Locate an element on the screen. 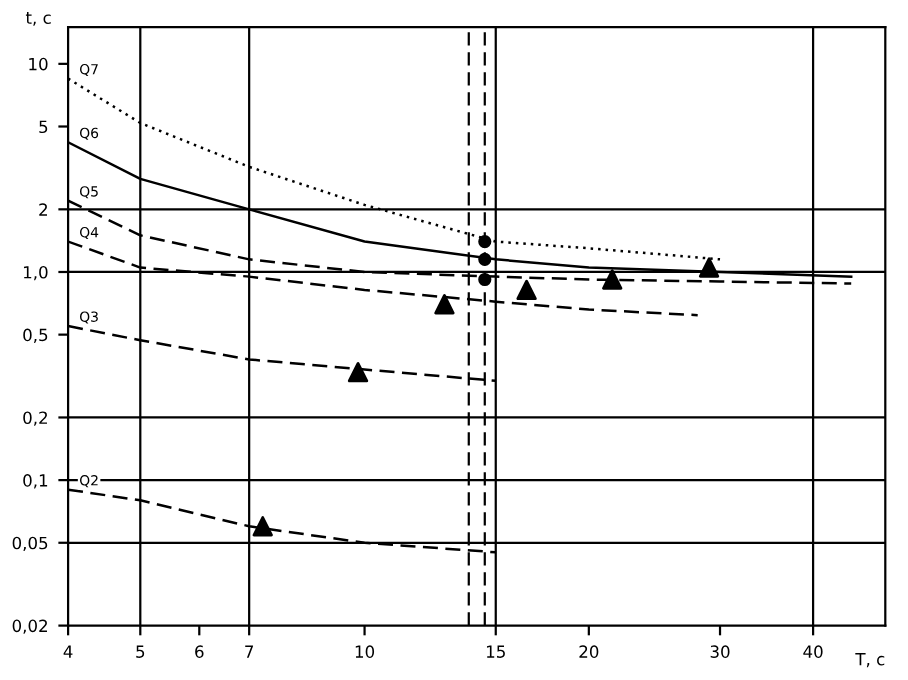  y-tick-label: 0,02 is located at coordinates (29, 626).